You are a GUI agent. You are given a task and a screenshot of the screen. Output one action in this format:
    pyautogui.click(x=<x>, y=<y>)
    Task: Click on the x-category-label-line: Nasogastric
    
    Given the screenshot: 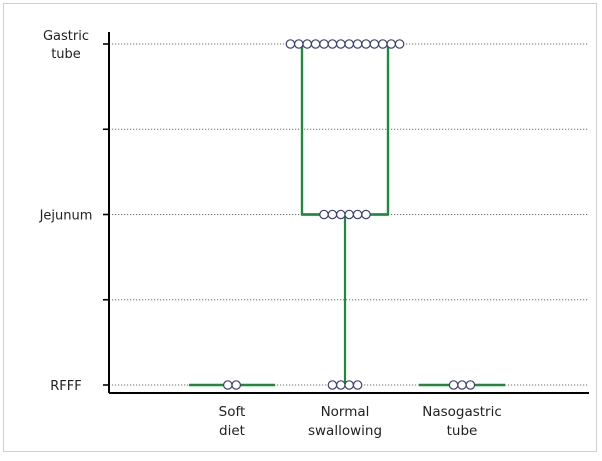 What is the action you would take?
    pyautogui.click(x=462, y=412)
    